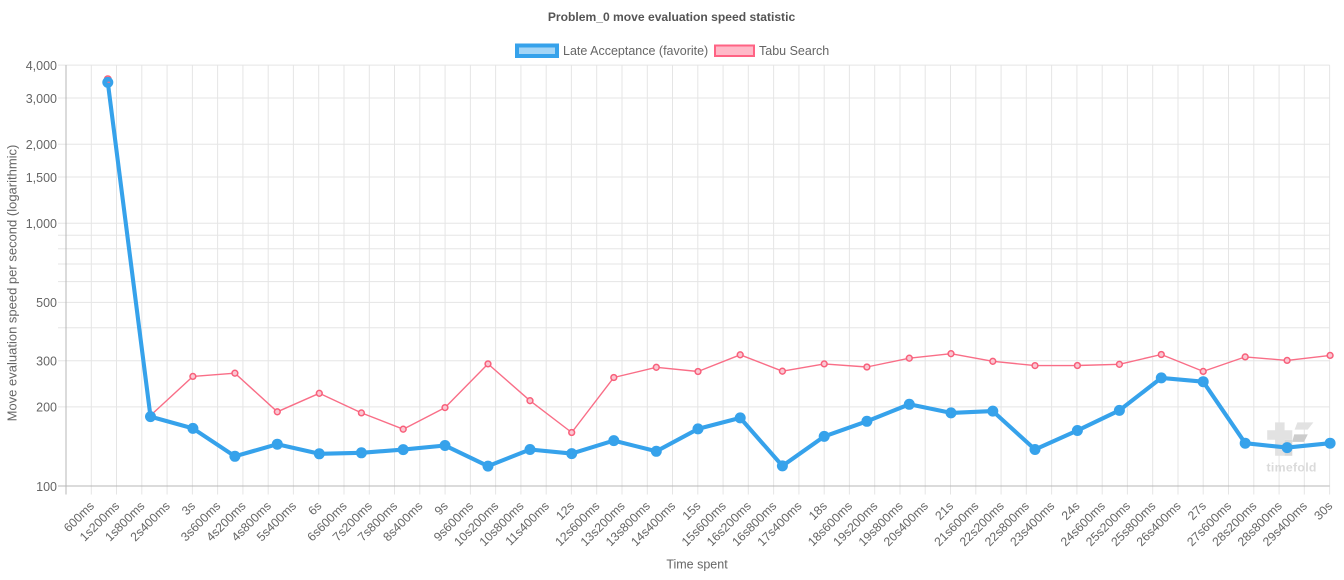 The height and width of the screenshot is (580, 1344). What do you see at coordinates (46, 362) in the screenshot?
I see `svg-text: 300` at bounding box center [46, 362].